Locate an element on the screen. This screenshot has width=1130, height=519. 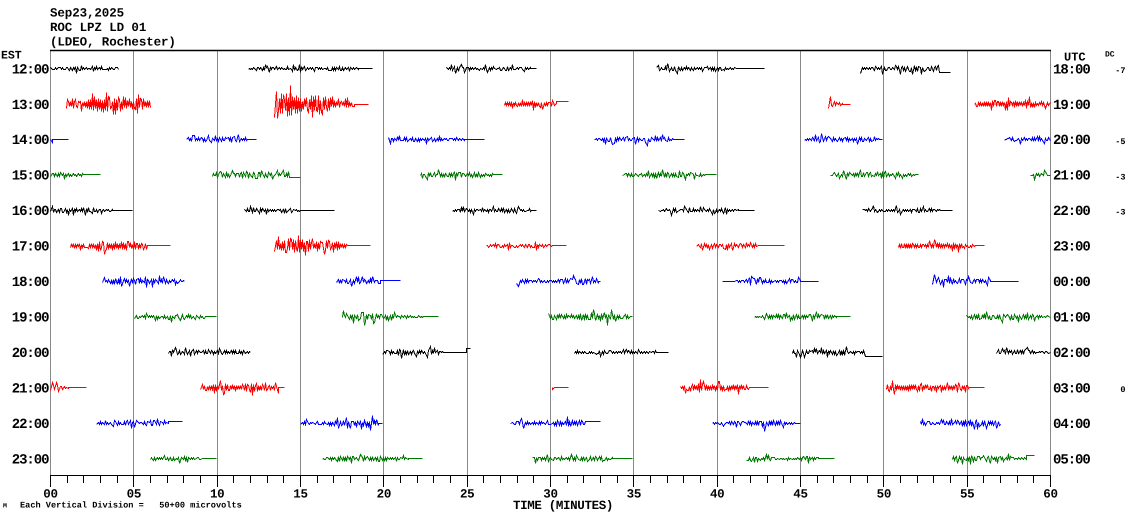
svg-text: EST is located at coordinates (11, 56).